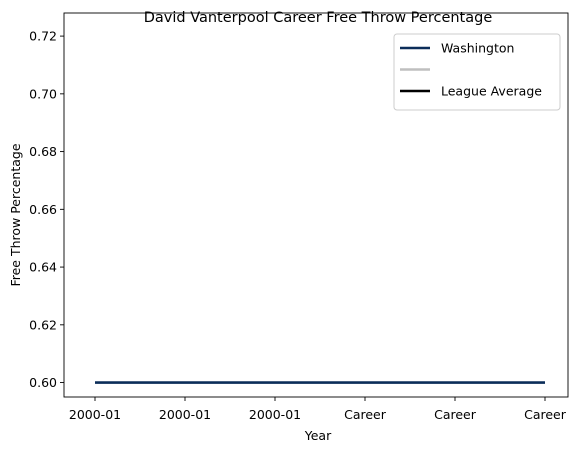 This screenshot has width=579, height=457. Describe the element at coordinates (43, 93) in the screenshot. I see `y-tick-label: 0.70` at that location.